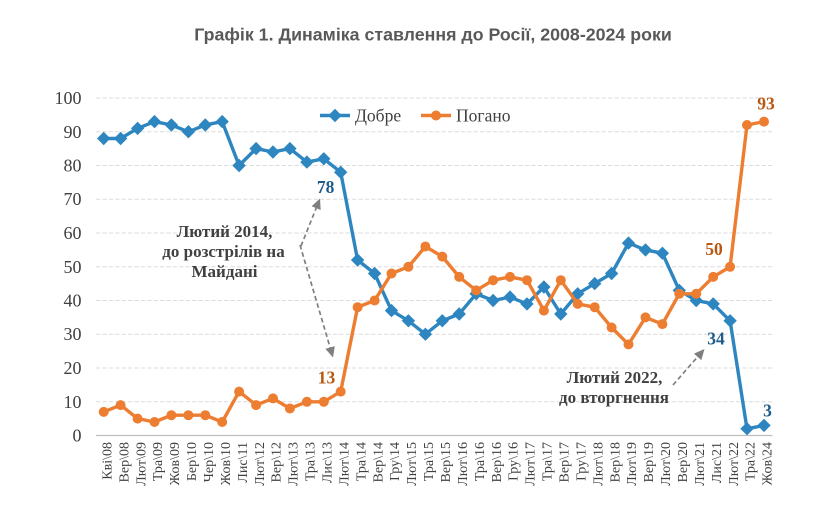  What do you see at coordinates (734, 464) in the screenshot?
I see `svg-text: Лют\22` at bounding box center [734, 464].